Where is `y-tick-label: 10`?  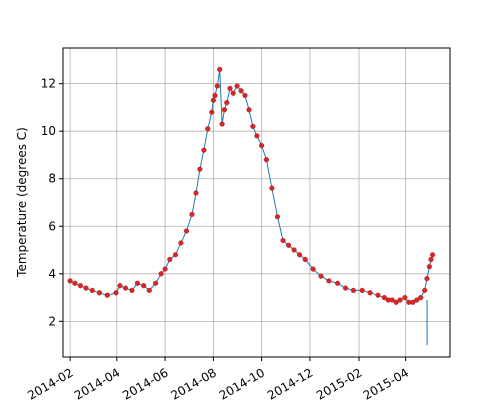
y-tick-label: 10 is located at coordinates (48, 131).